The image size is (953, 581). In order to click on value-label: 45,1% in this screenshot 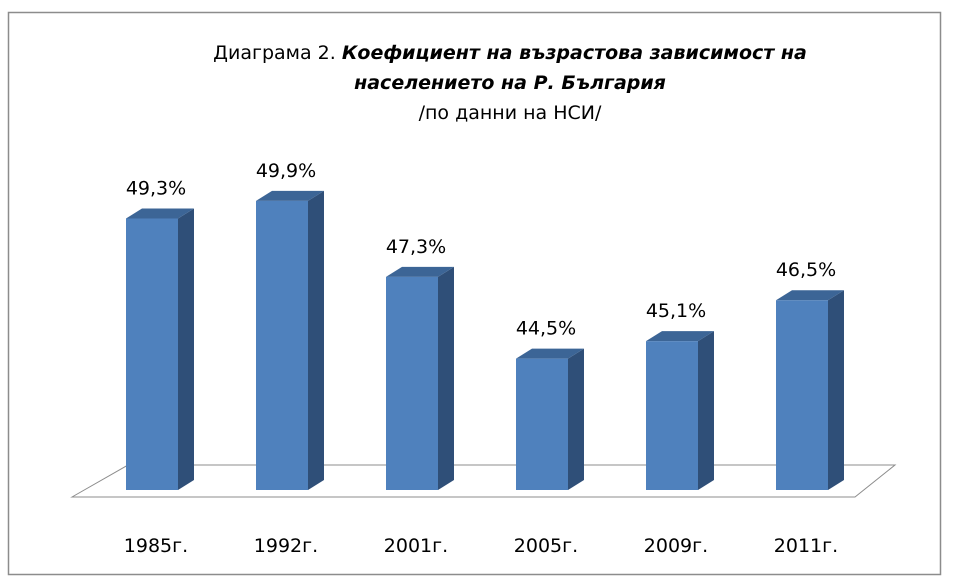, I will do `click(676, 311)`.